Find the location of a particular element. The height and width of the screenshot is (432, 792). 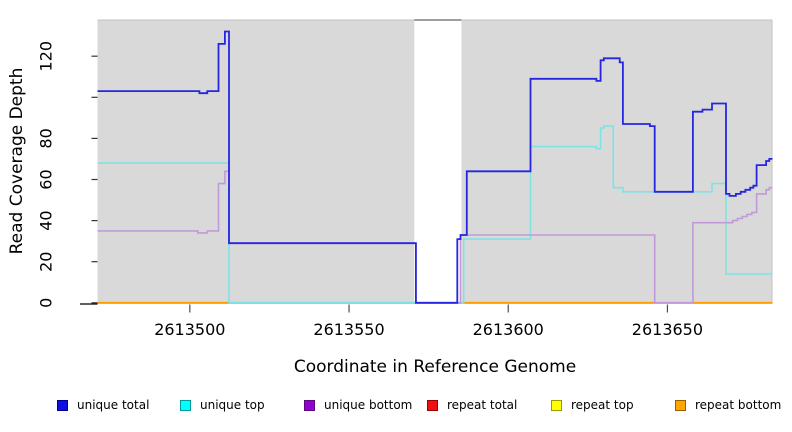

coverage-gap-region is located at coordinates (438, 162).